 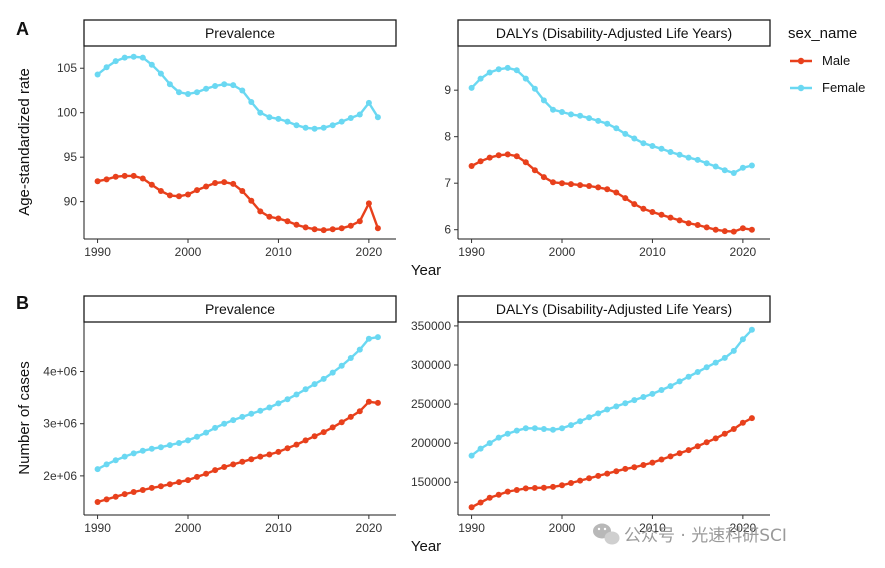 I want to click on legend: sex_name Male Female, so click(x=826, y=60).